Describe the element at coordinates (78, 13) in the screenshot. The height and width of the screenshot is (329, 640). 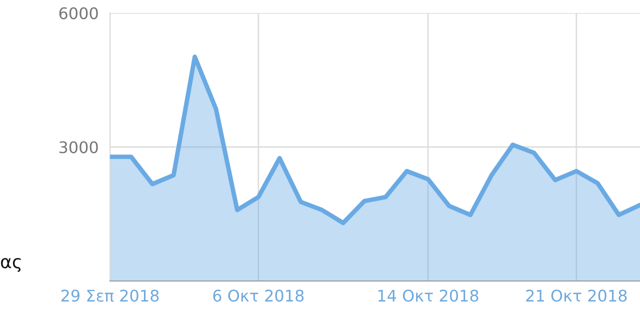
I see `y-tick-label: 6000` at that location.